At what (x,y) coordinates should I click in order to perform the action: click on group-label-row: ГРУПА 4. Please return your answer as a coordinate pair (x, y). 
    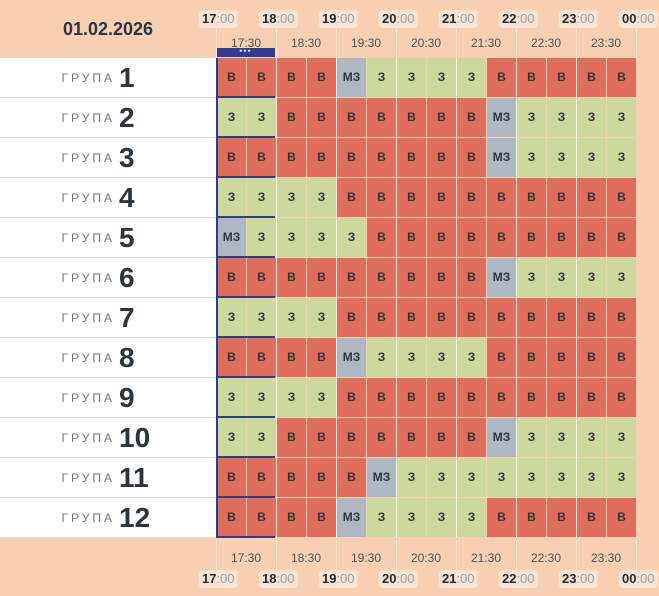
    Looking at the image, I should click on (108, 198).